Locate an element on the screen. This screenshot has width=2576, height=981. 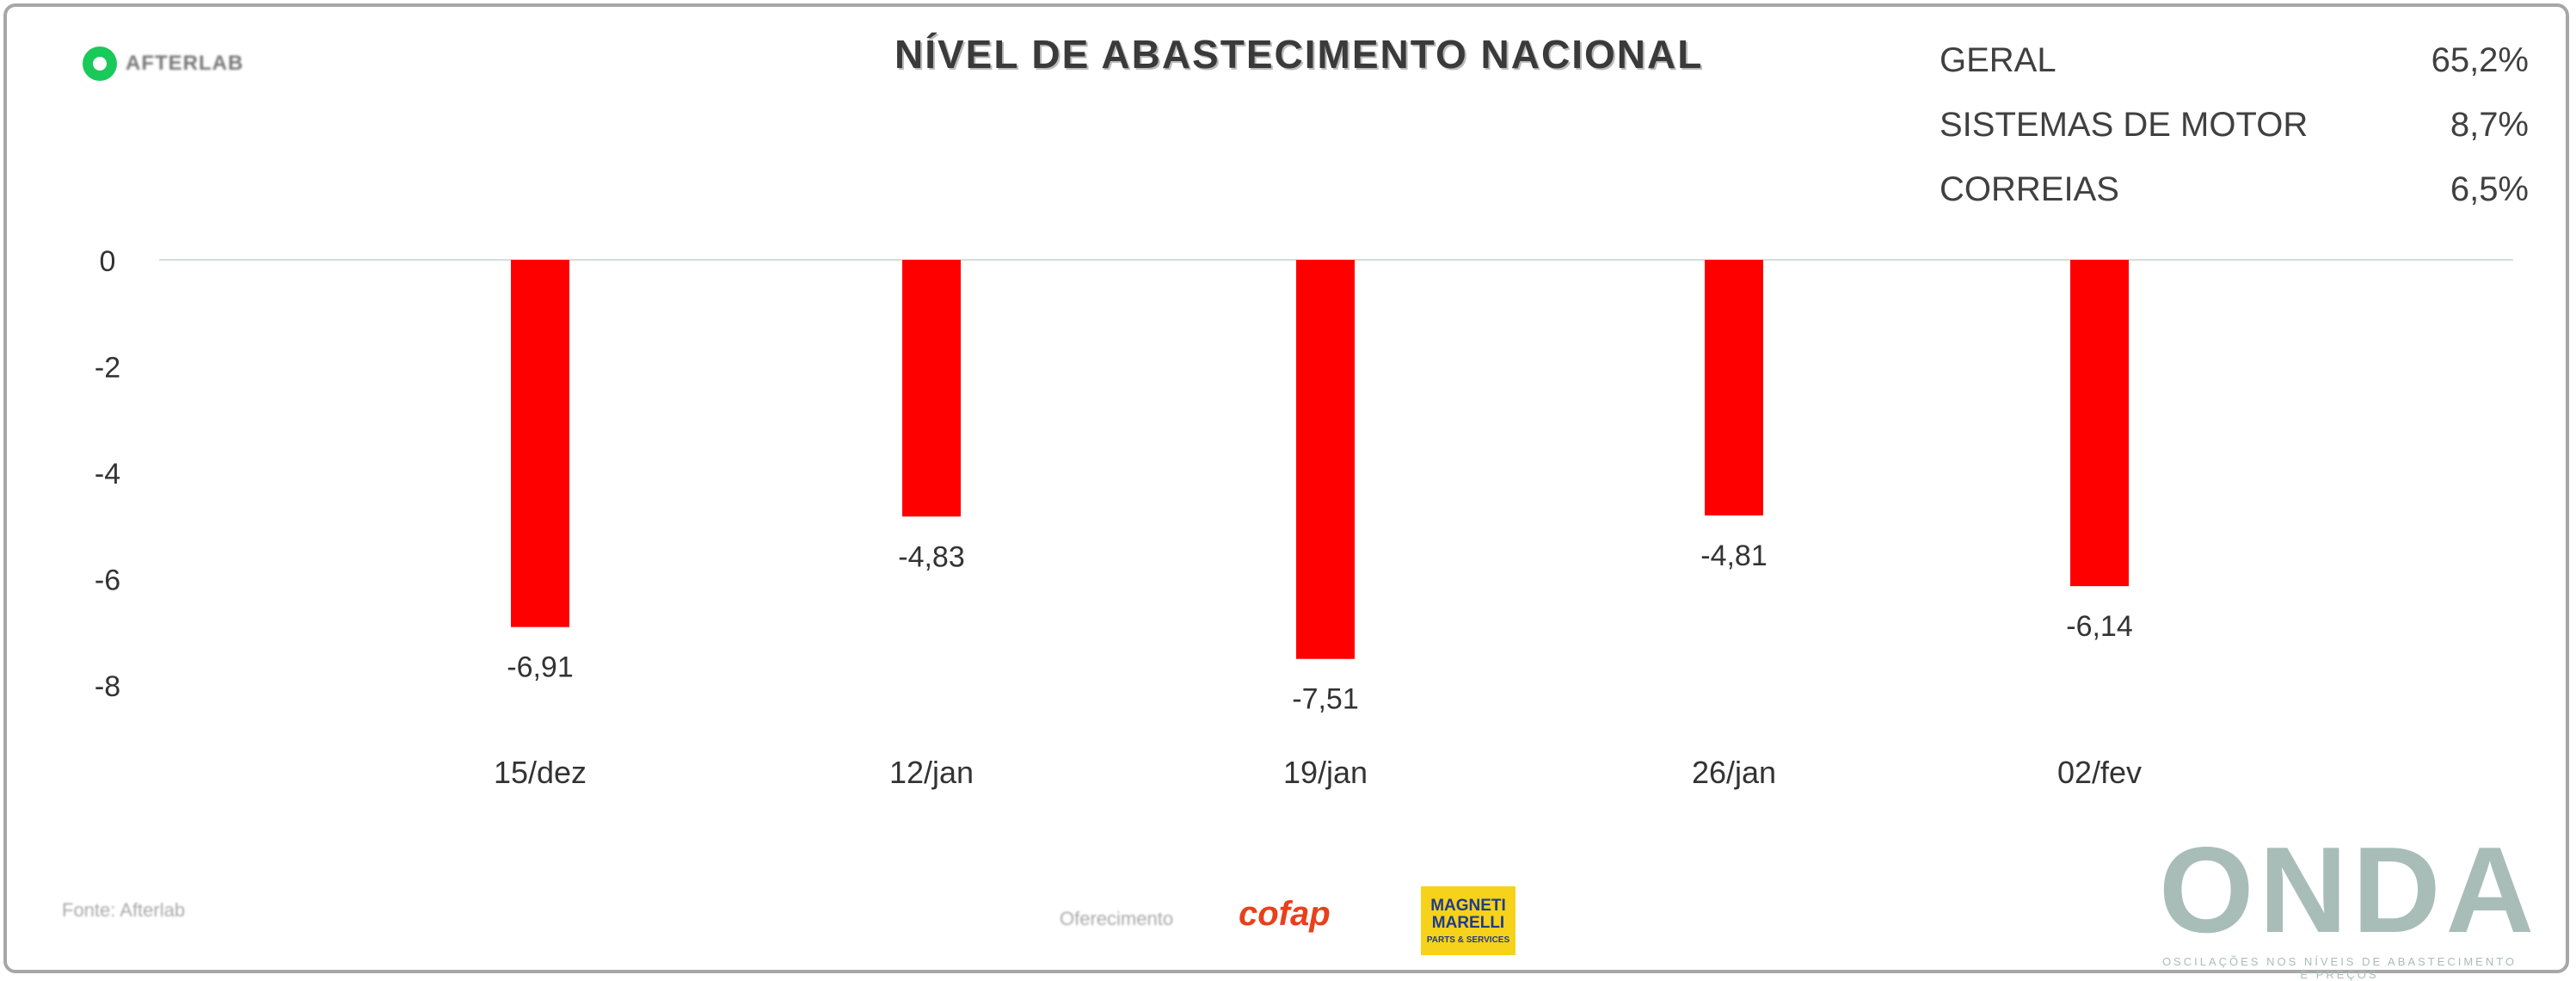
summary-value: 6,5% is located at coordinates (2489, 189).